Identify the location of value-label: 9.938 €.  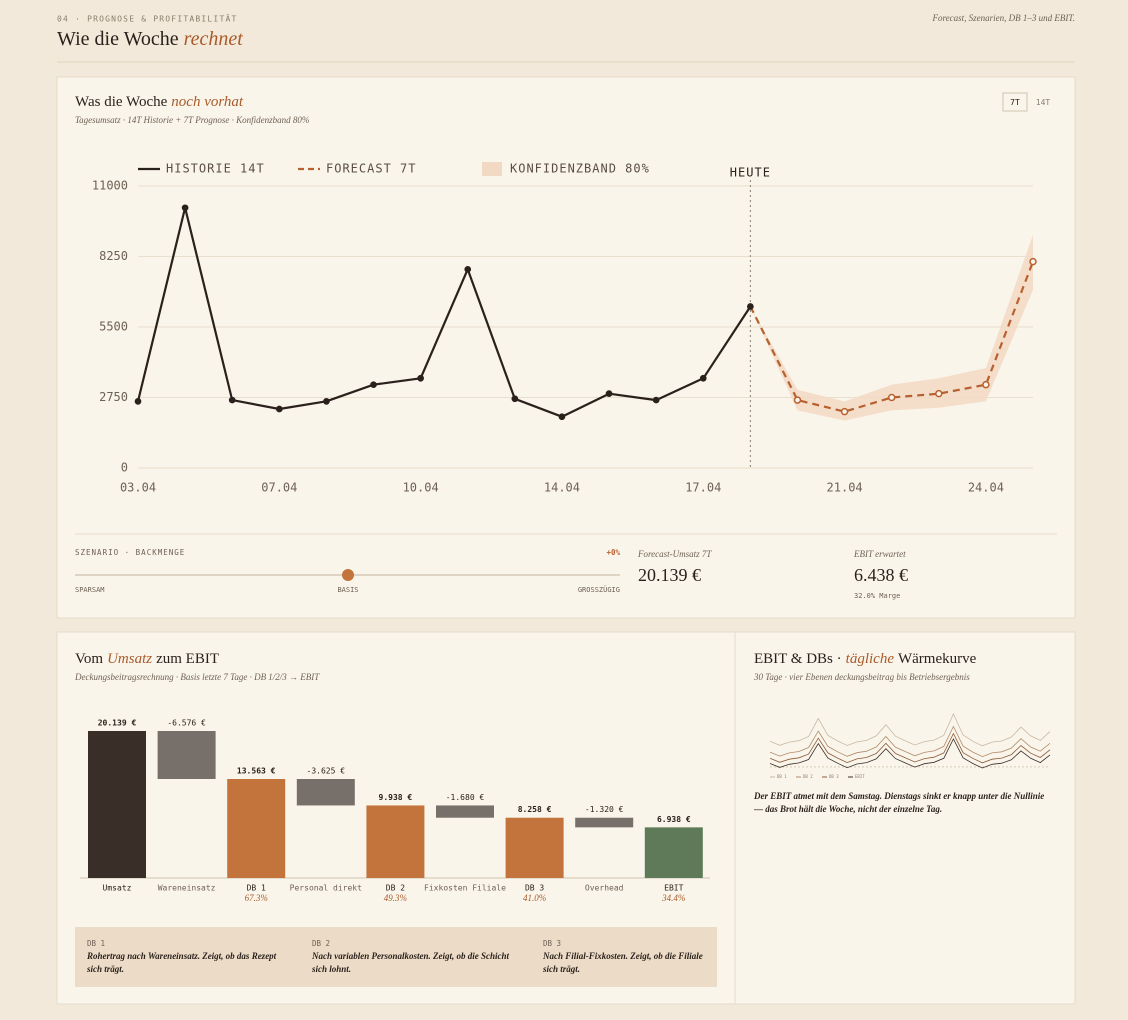
(396, 797).